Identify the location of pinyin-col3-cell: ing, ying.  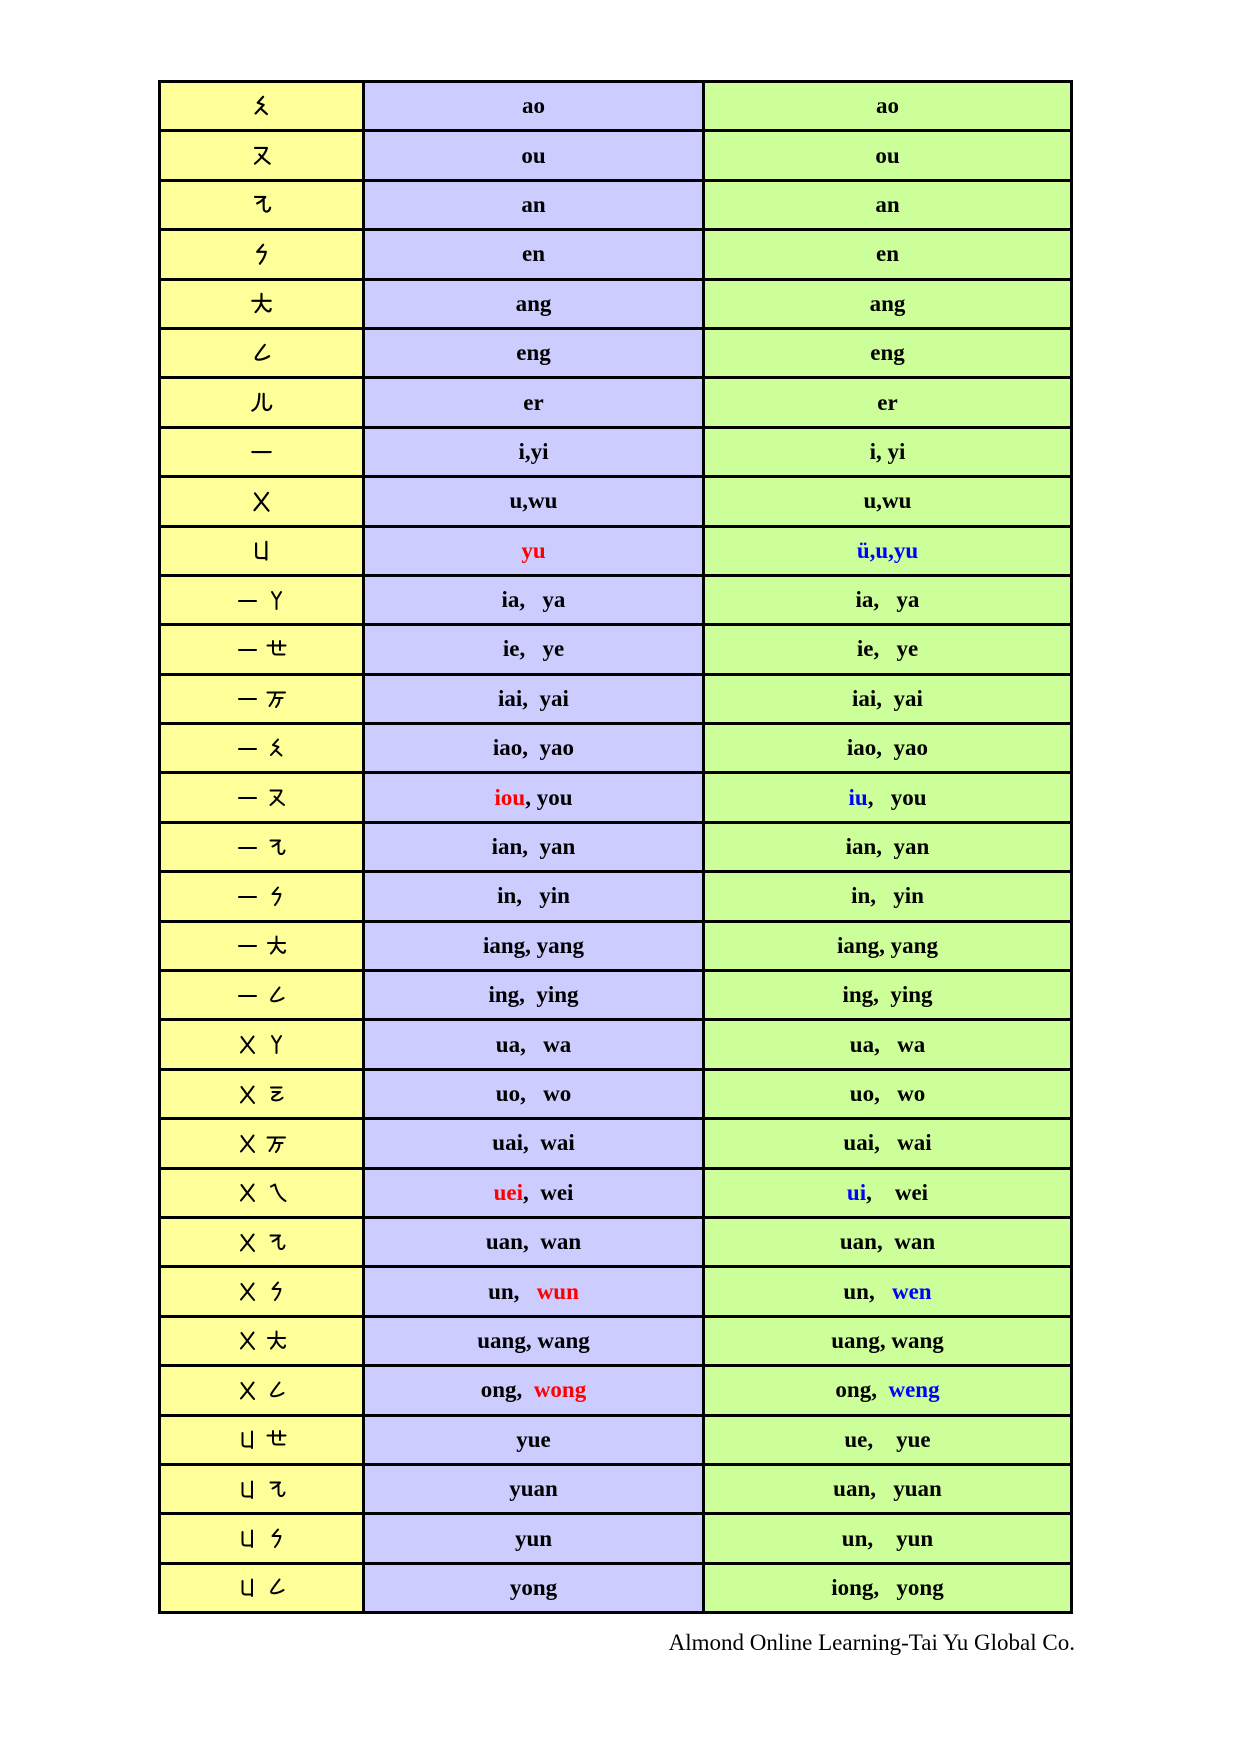
(887, 995).